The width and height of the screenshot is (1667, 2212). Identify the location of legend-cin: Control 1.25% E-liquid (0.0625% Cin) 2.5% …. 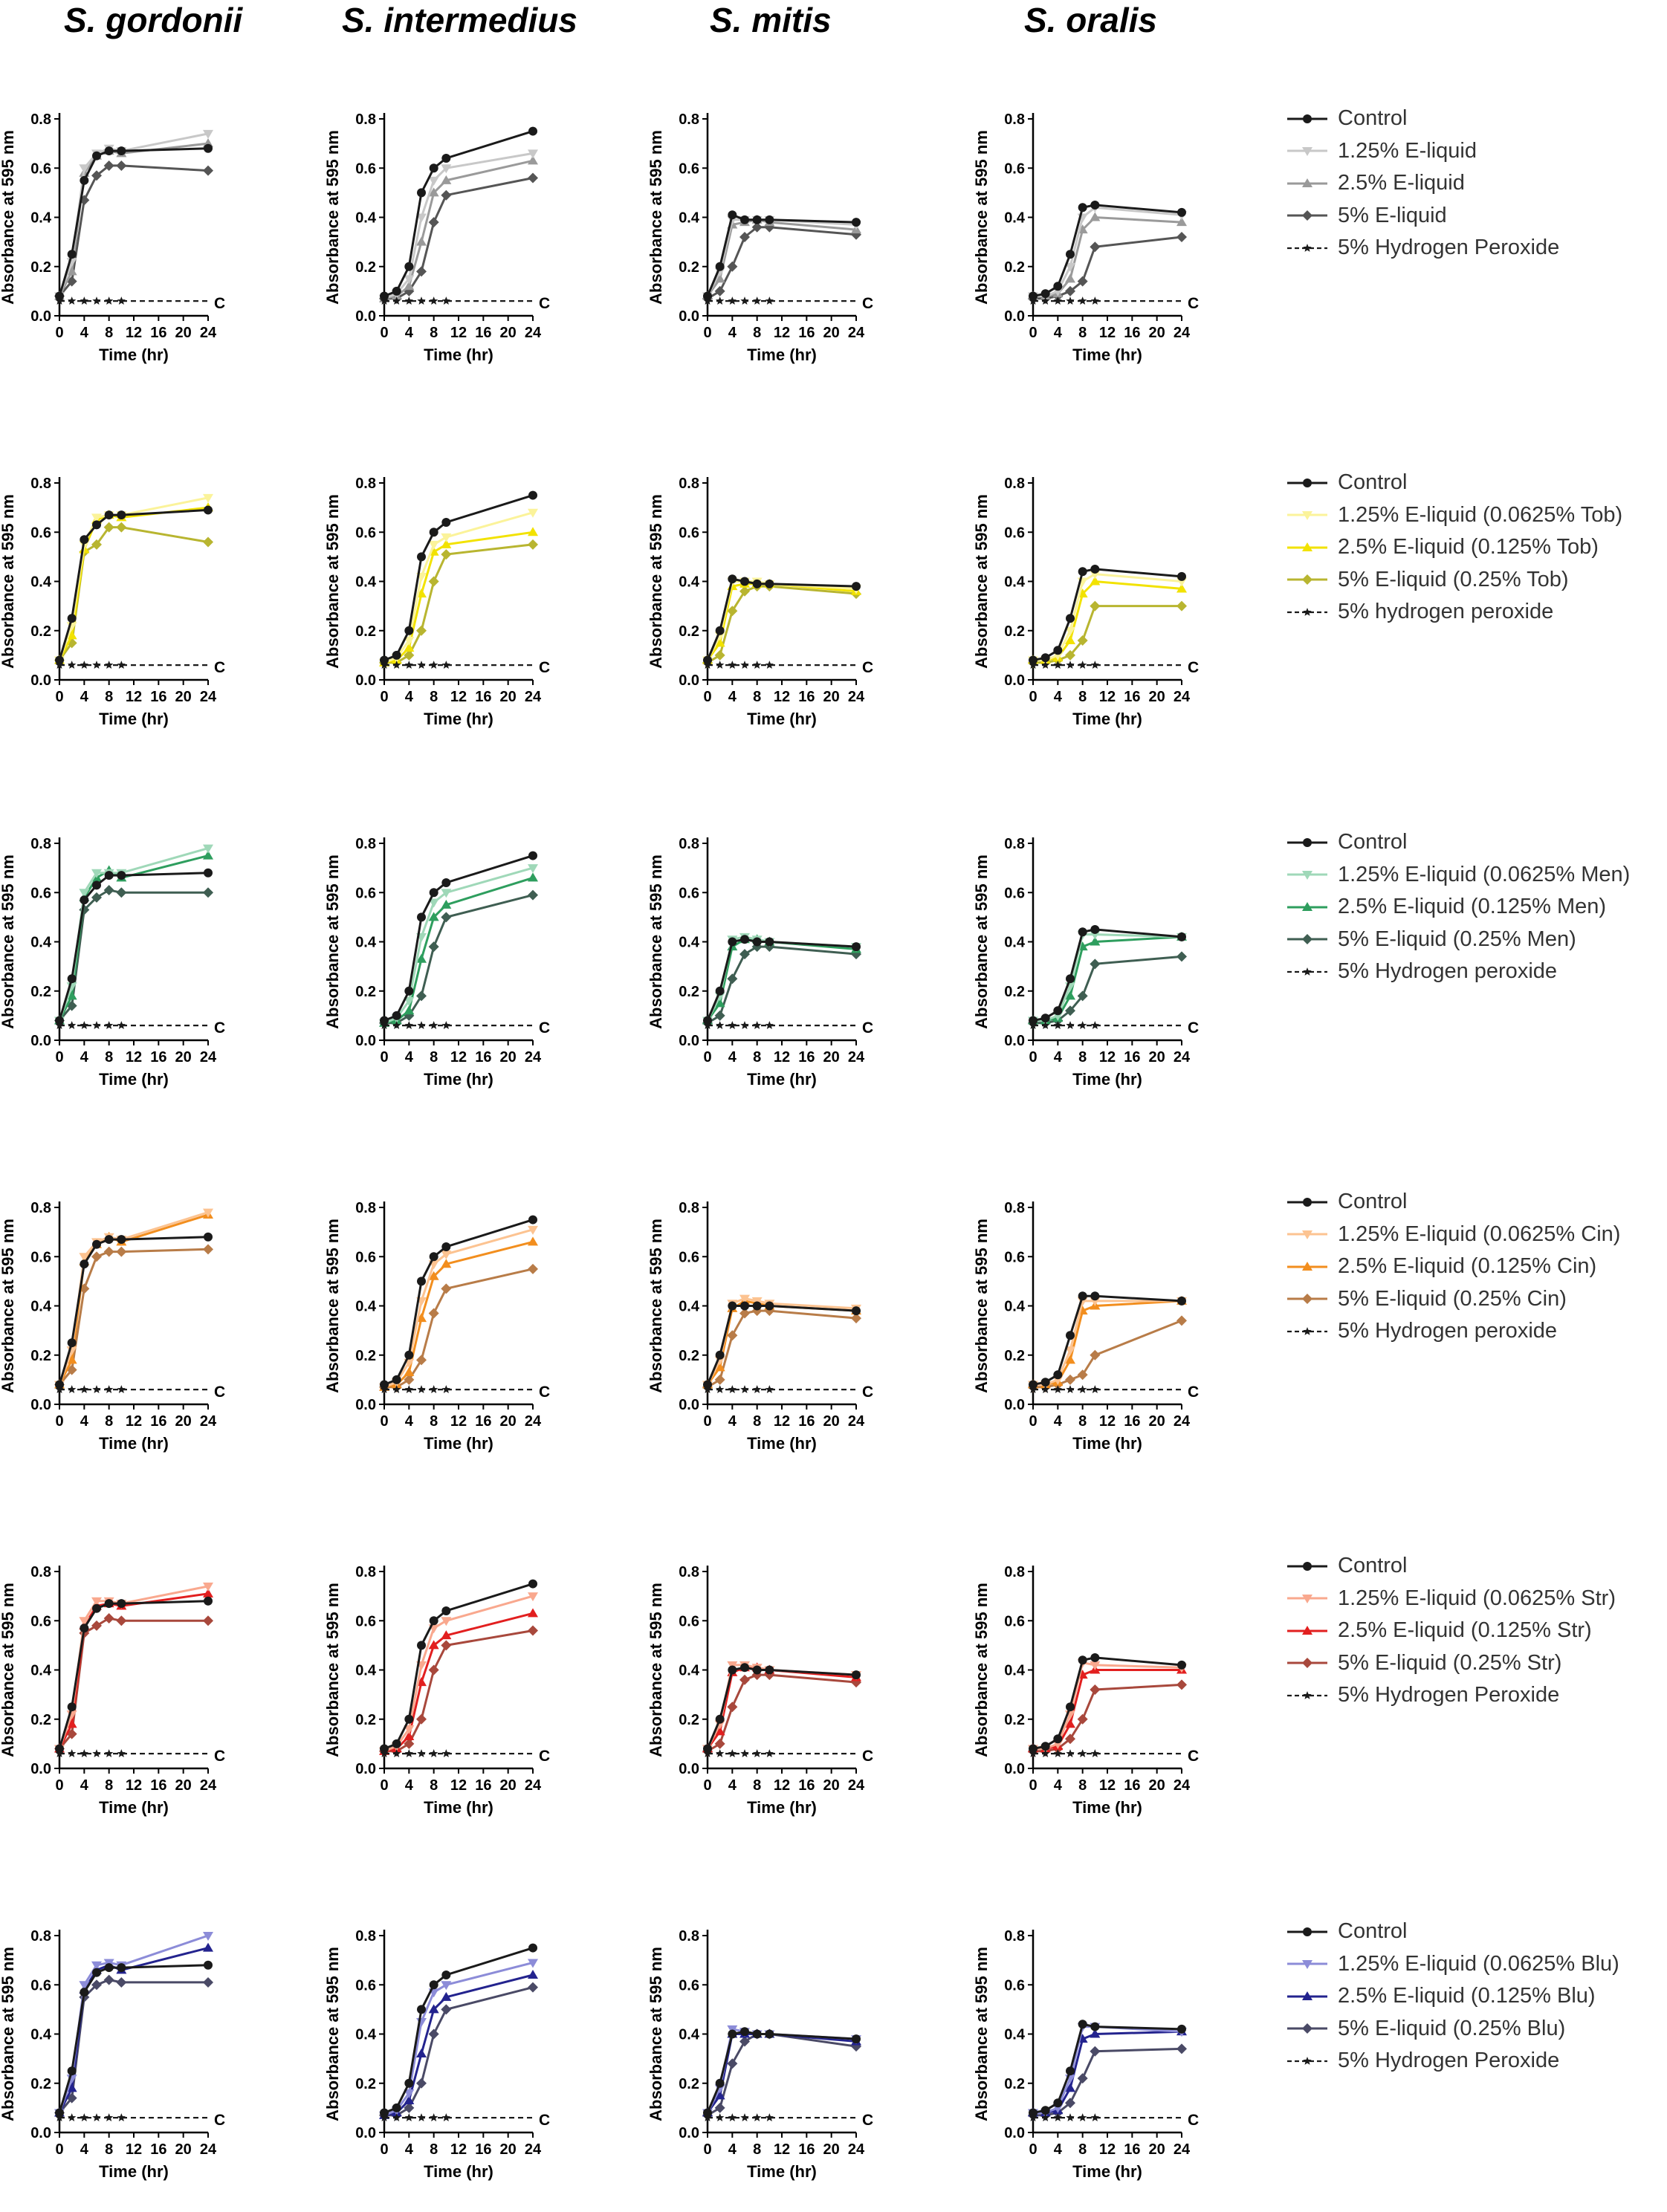
(1453, 1267).